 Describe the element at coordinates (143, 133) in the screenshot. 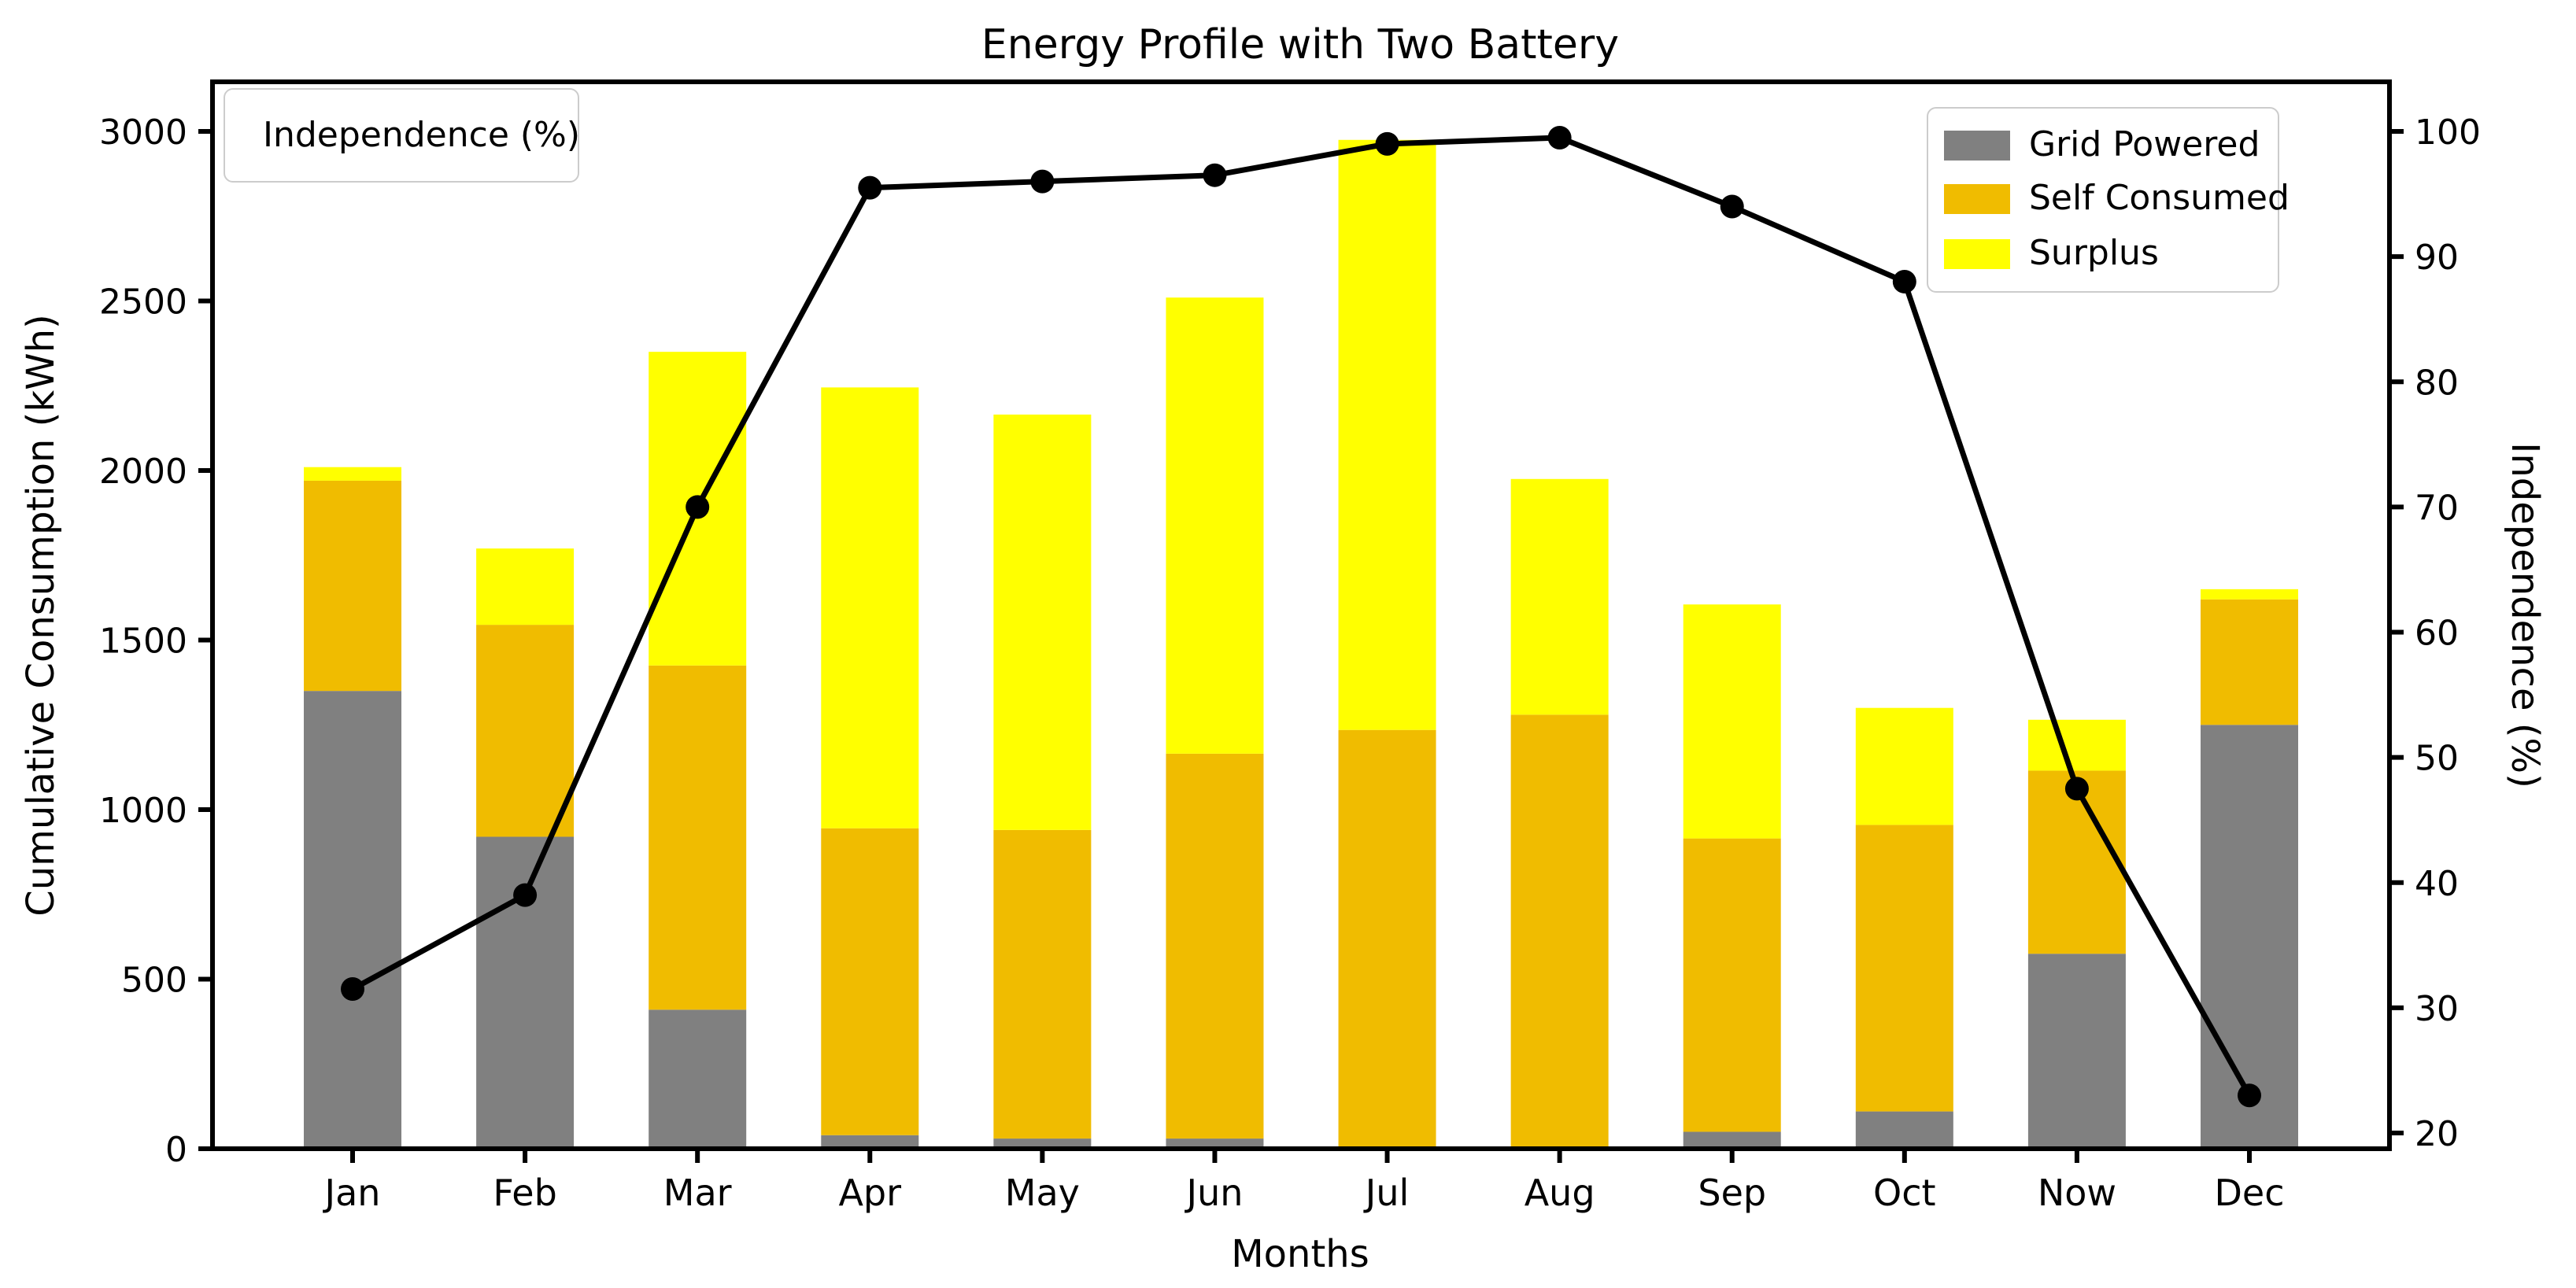

I see `left-tick-label: 3000` at that location.